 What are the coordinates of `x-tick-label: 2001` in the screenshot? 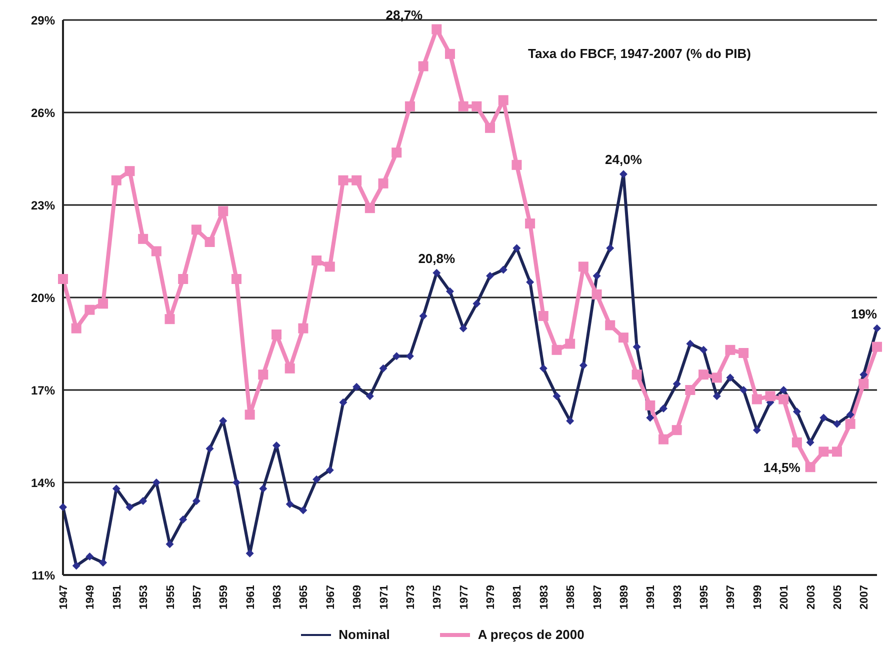 It's located at (784, 597).